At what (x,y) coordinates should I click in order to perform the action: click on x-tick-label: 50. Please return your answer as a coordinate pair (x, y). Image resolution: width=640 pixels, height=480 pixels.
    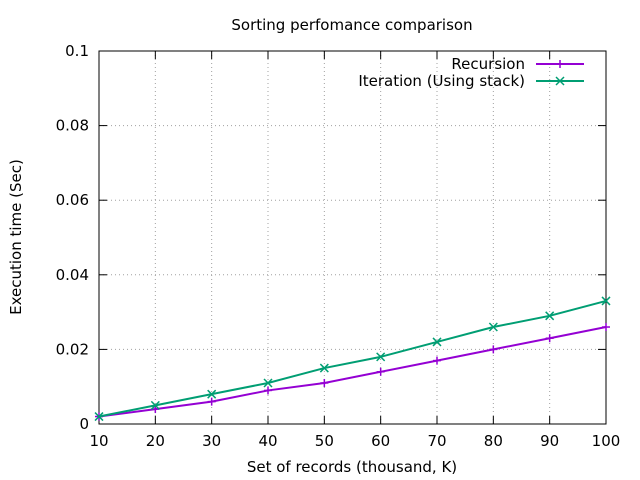
    Looking at the image, I should click on (324, 441).